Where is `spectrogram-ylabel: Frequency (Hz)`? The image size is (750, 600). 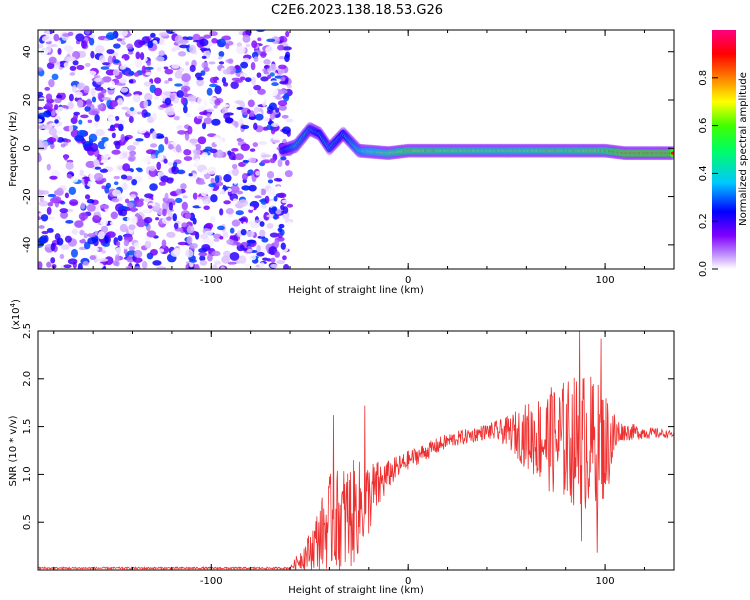 spectrogram-ylabel: Frequency (Hz) is located at coordinates (13, 149).